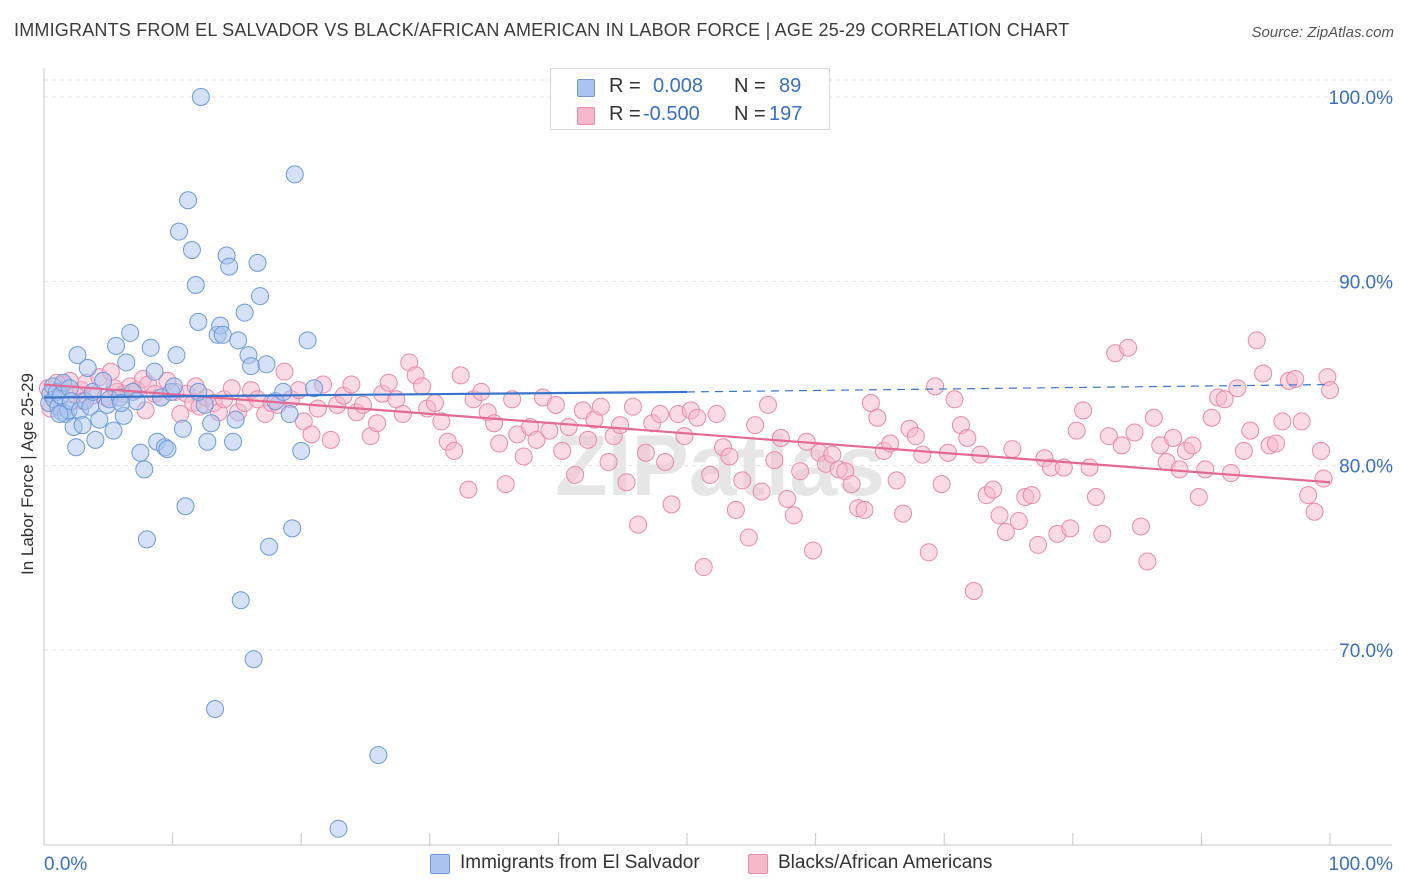 This screenshot has height=892, width=1406. What do you see at coordinates (1361, 98) in the screenshot?
I see `y-tick-label: 100.0%` at bounding box center [1361, 98].